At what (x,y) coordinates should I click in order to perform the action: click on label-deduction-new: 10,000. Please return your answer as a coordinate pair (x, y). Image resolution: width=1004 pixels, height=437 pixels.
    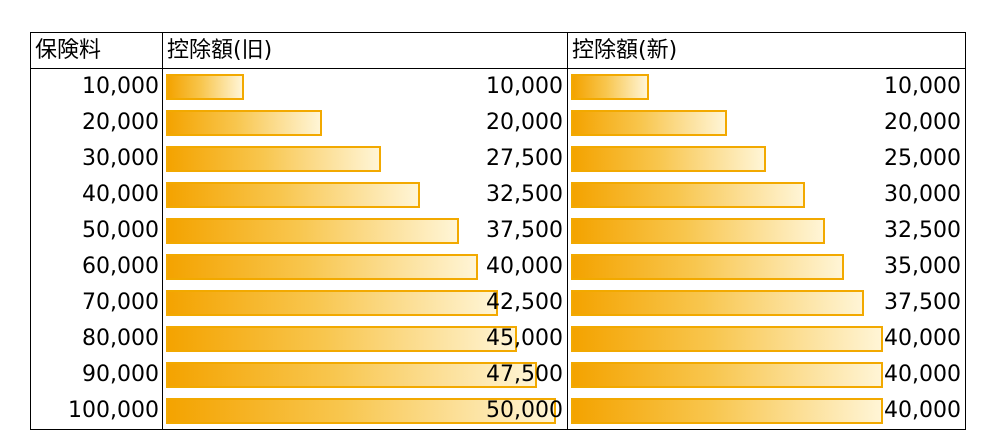
    Looking at the image, I should click on (922, 86).